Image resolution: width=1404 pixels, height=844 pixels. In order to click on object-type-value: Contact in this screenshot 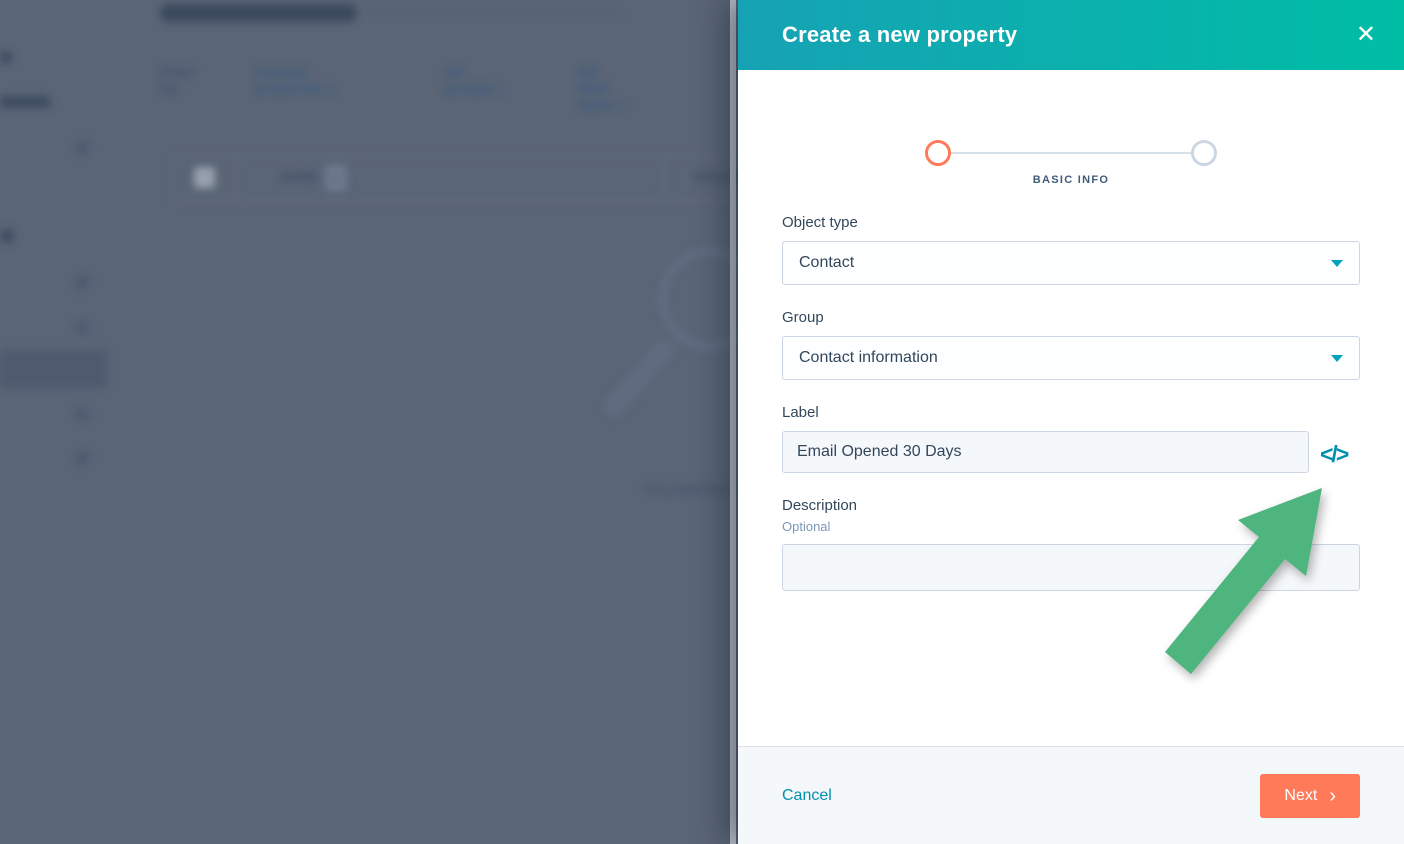, I will do `click(827, 262)`.